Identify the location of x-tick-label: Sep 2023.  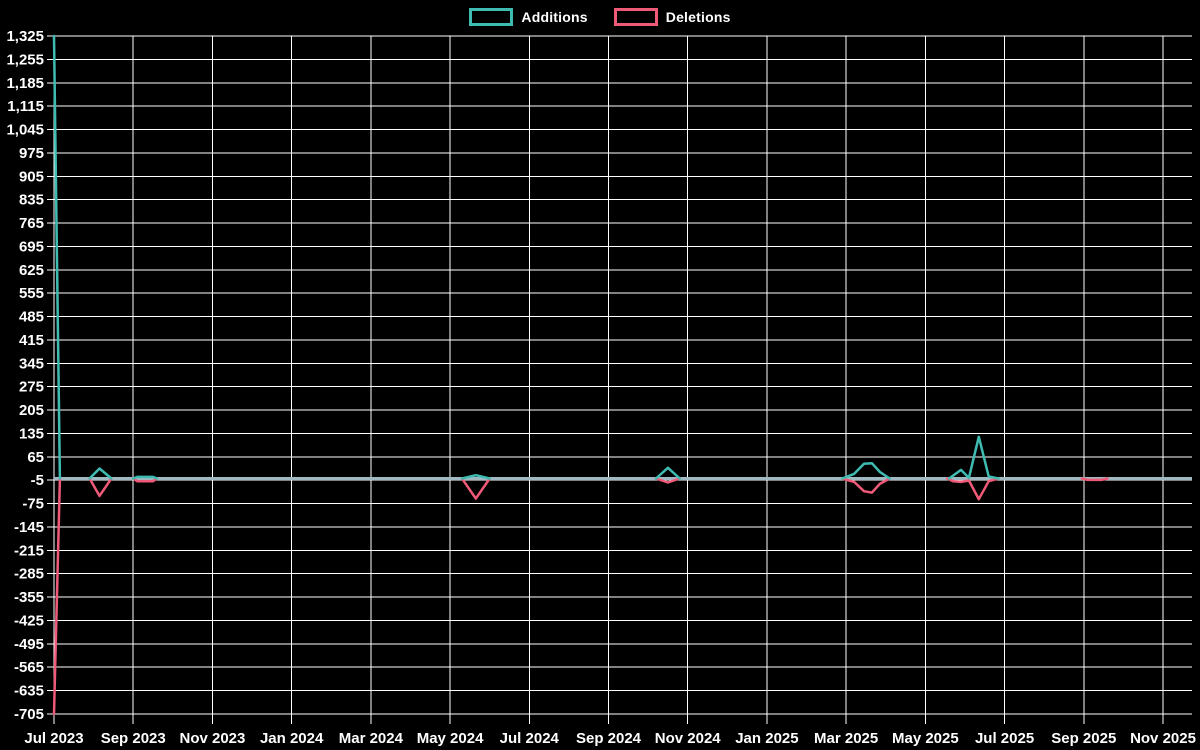
(133, 738).